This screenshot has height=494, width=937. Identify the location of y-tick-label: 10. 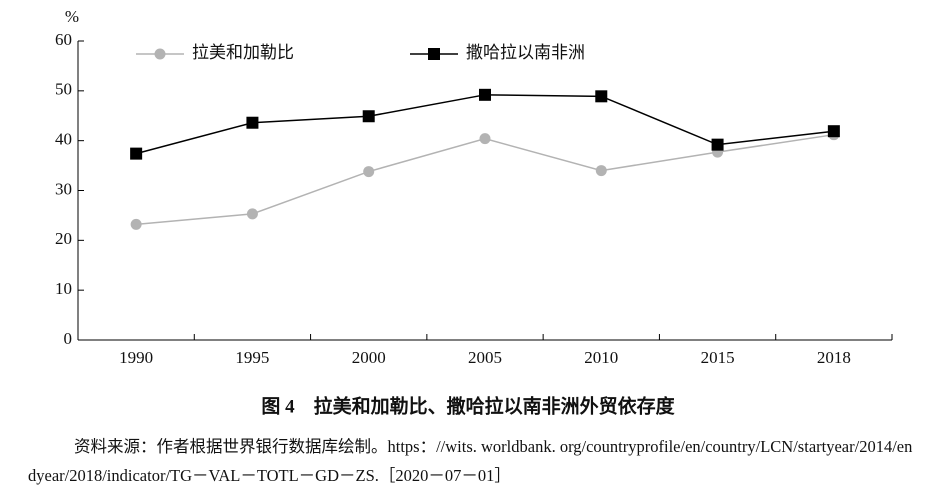
(63, 288).